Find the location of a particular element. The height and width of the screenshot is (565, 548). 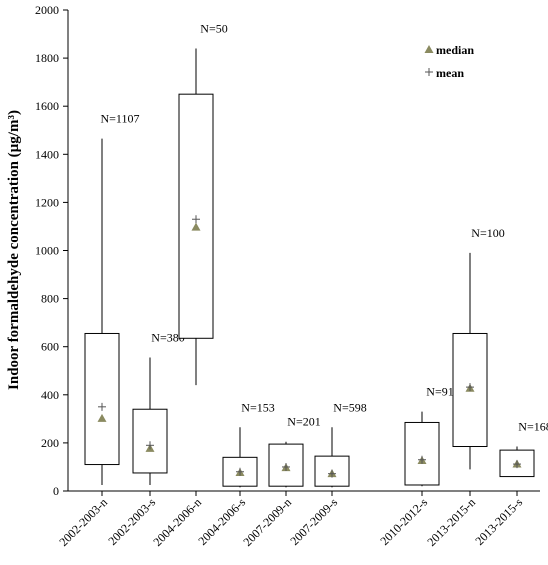

y-tick-label: 1600 is located at coordinates (47, 106).